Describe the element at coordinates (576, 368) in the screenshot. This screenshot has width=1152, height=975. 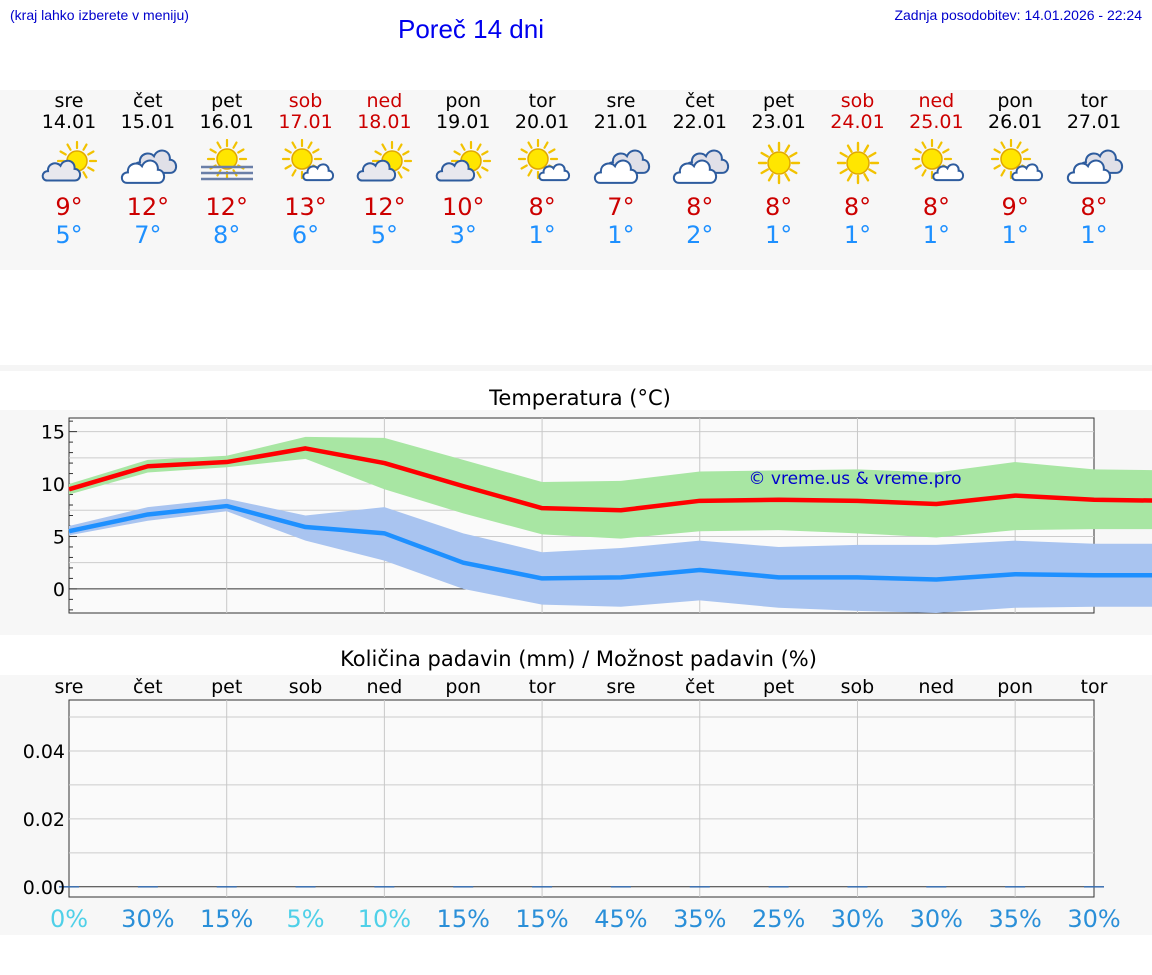
I see `section-divider` at that location.